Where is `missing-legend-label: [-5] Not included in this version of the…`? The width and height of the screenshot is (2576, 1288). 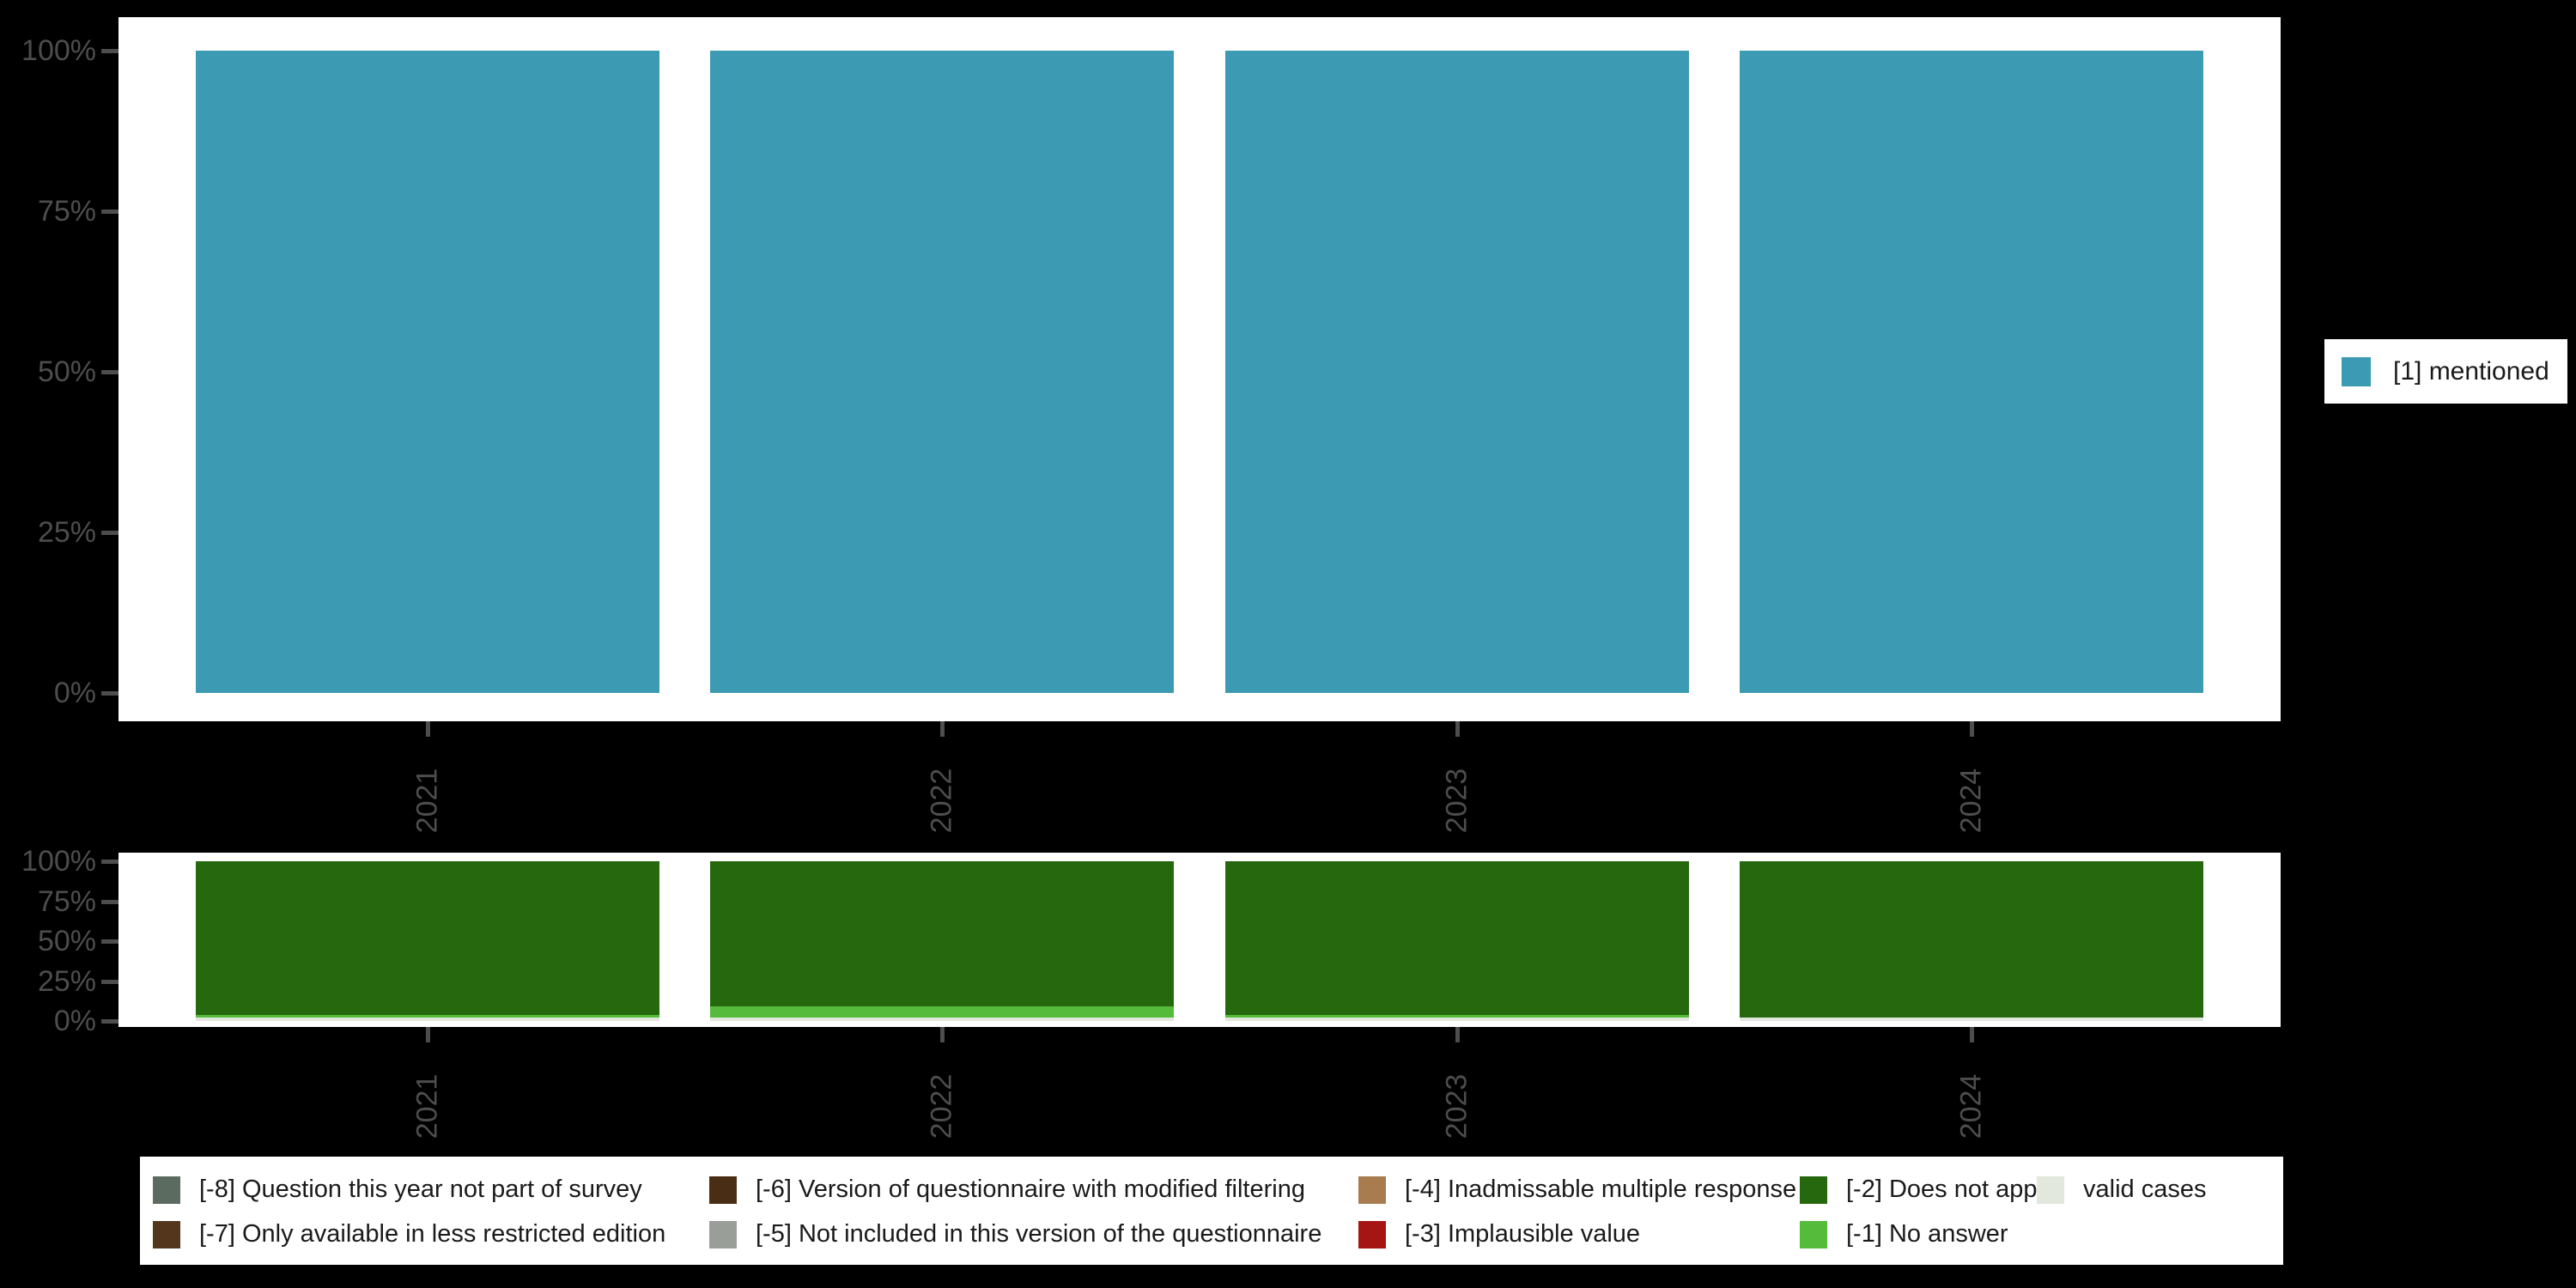 missing-legend-label: [-5] Not included in this version of the… is located at coordinates (1039, 1234).